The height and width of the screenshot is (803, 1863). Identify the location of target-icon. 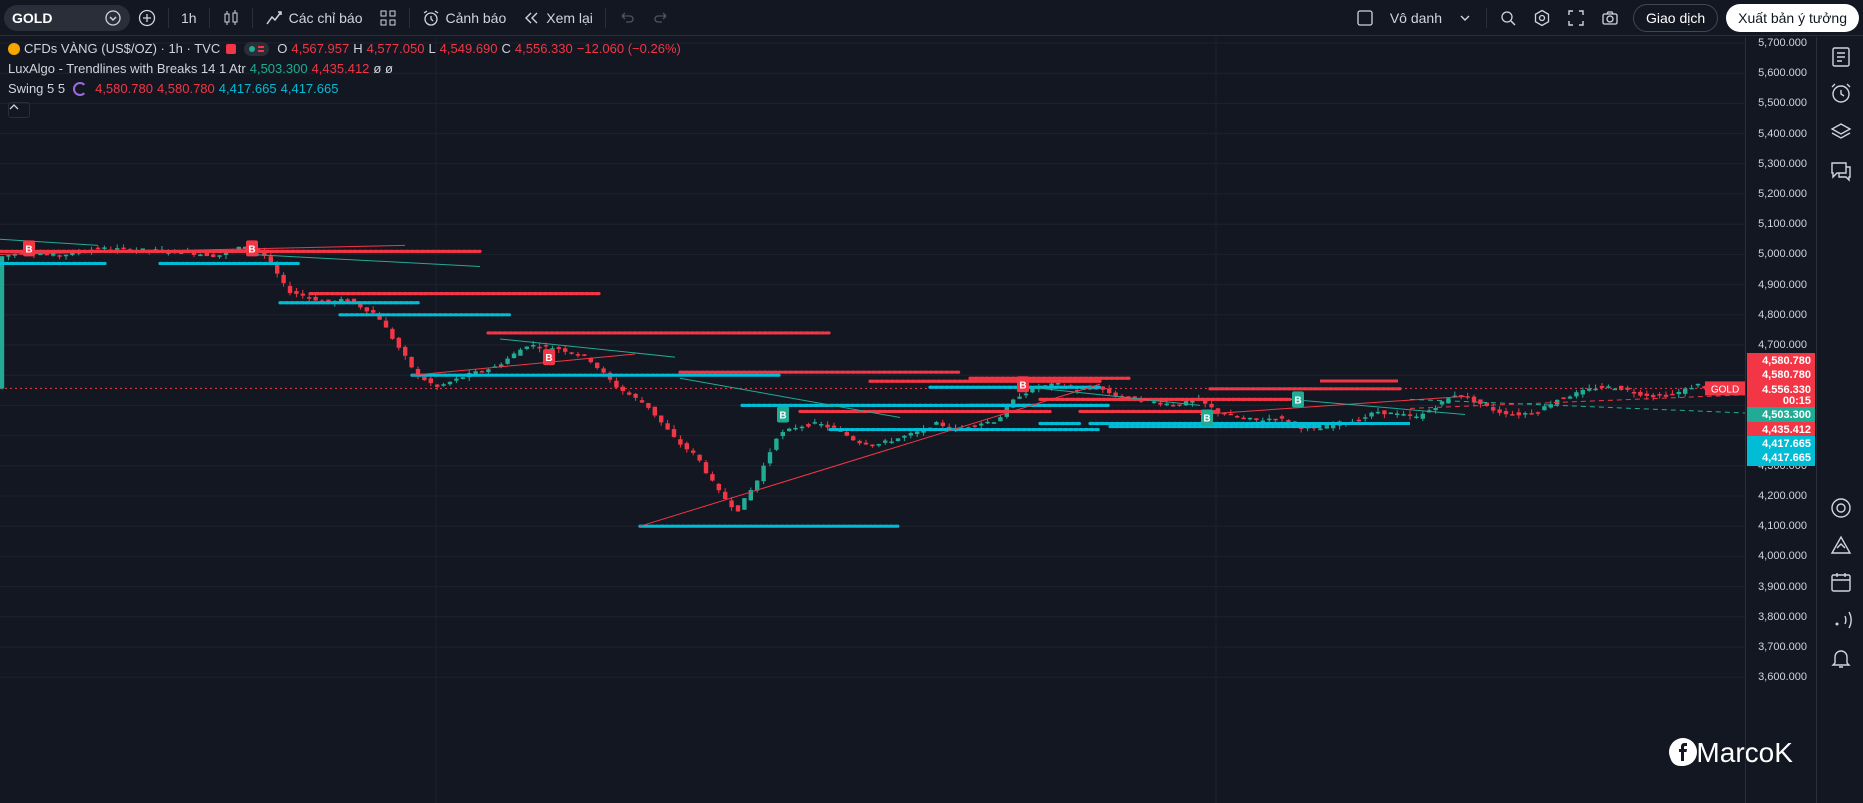
(1841, 508).